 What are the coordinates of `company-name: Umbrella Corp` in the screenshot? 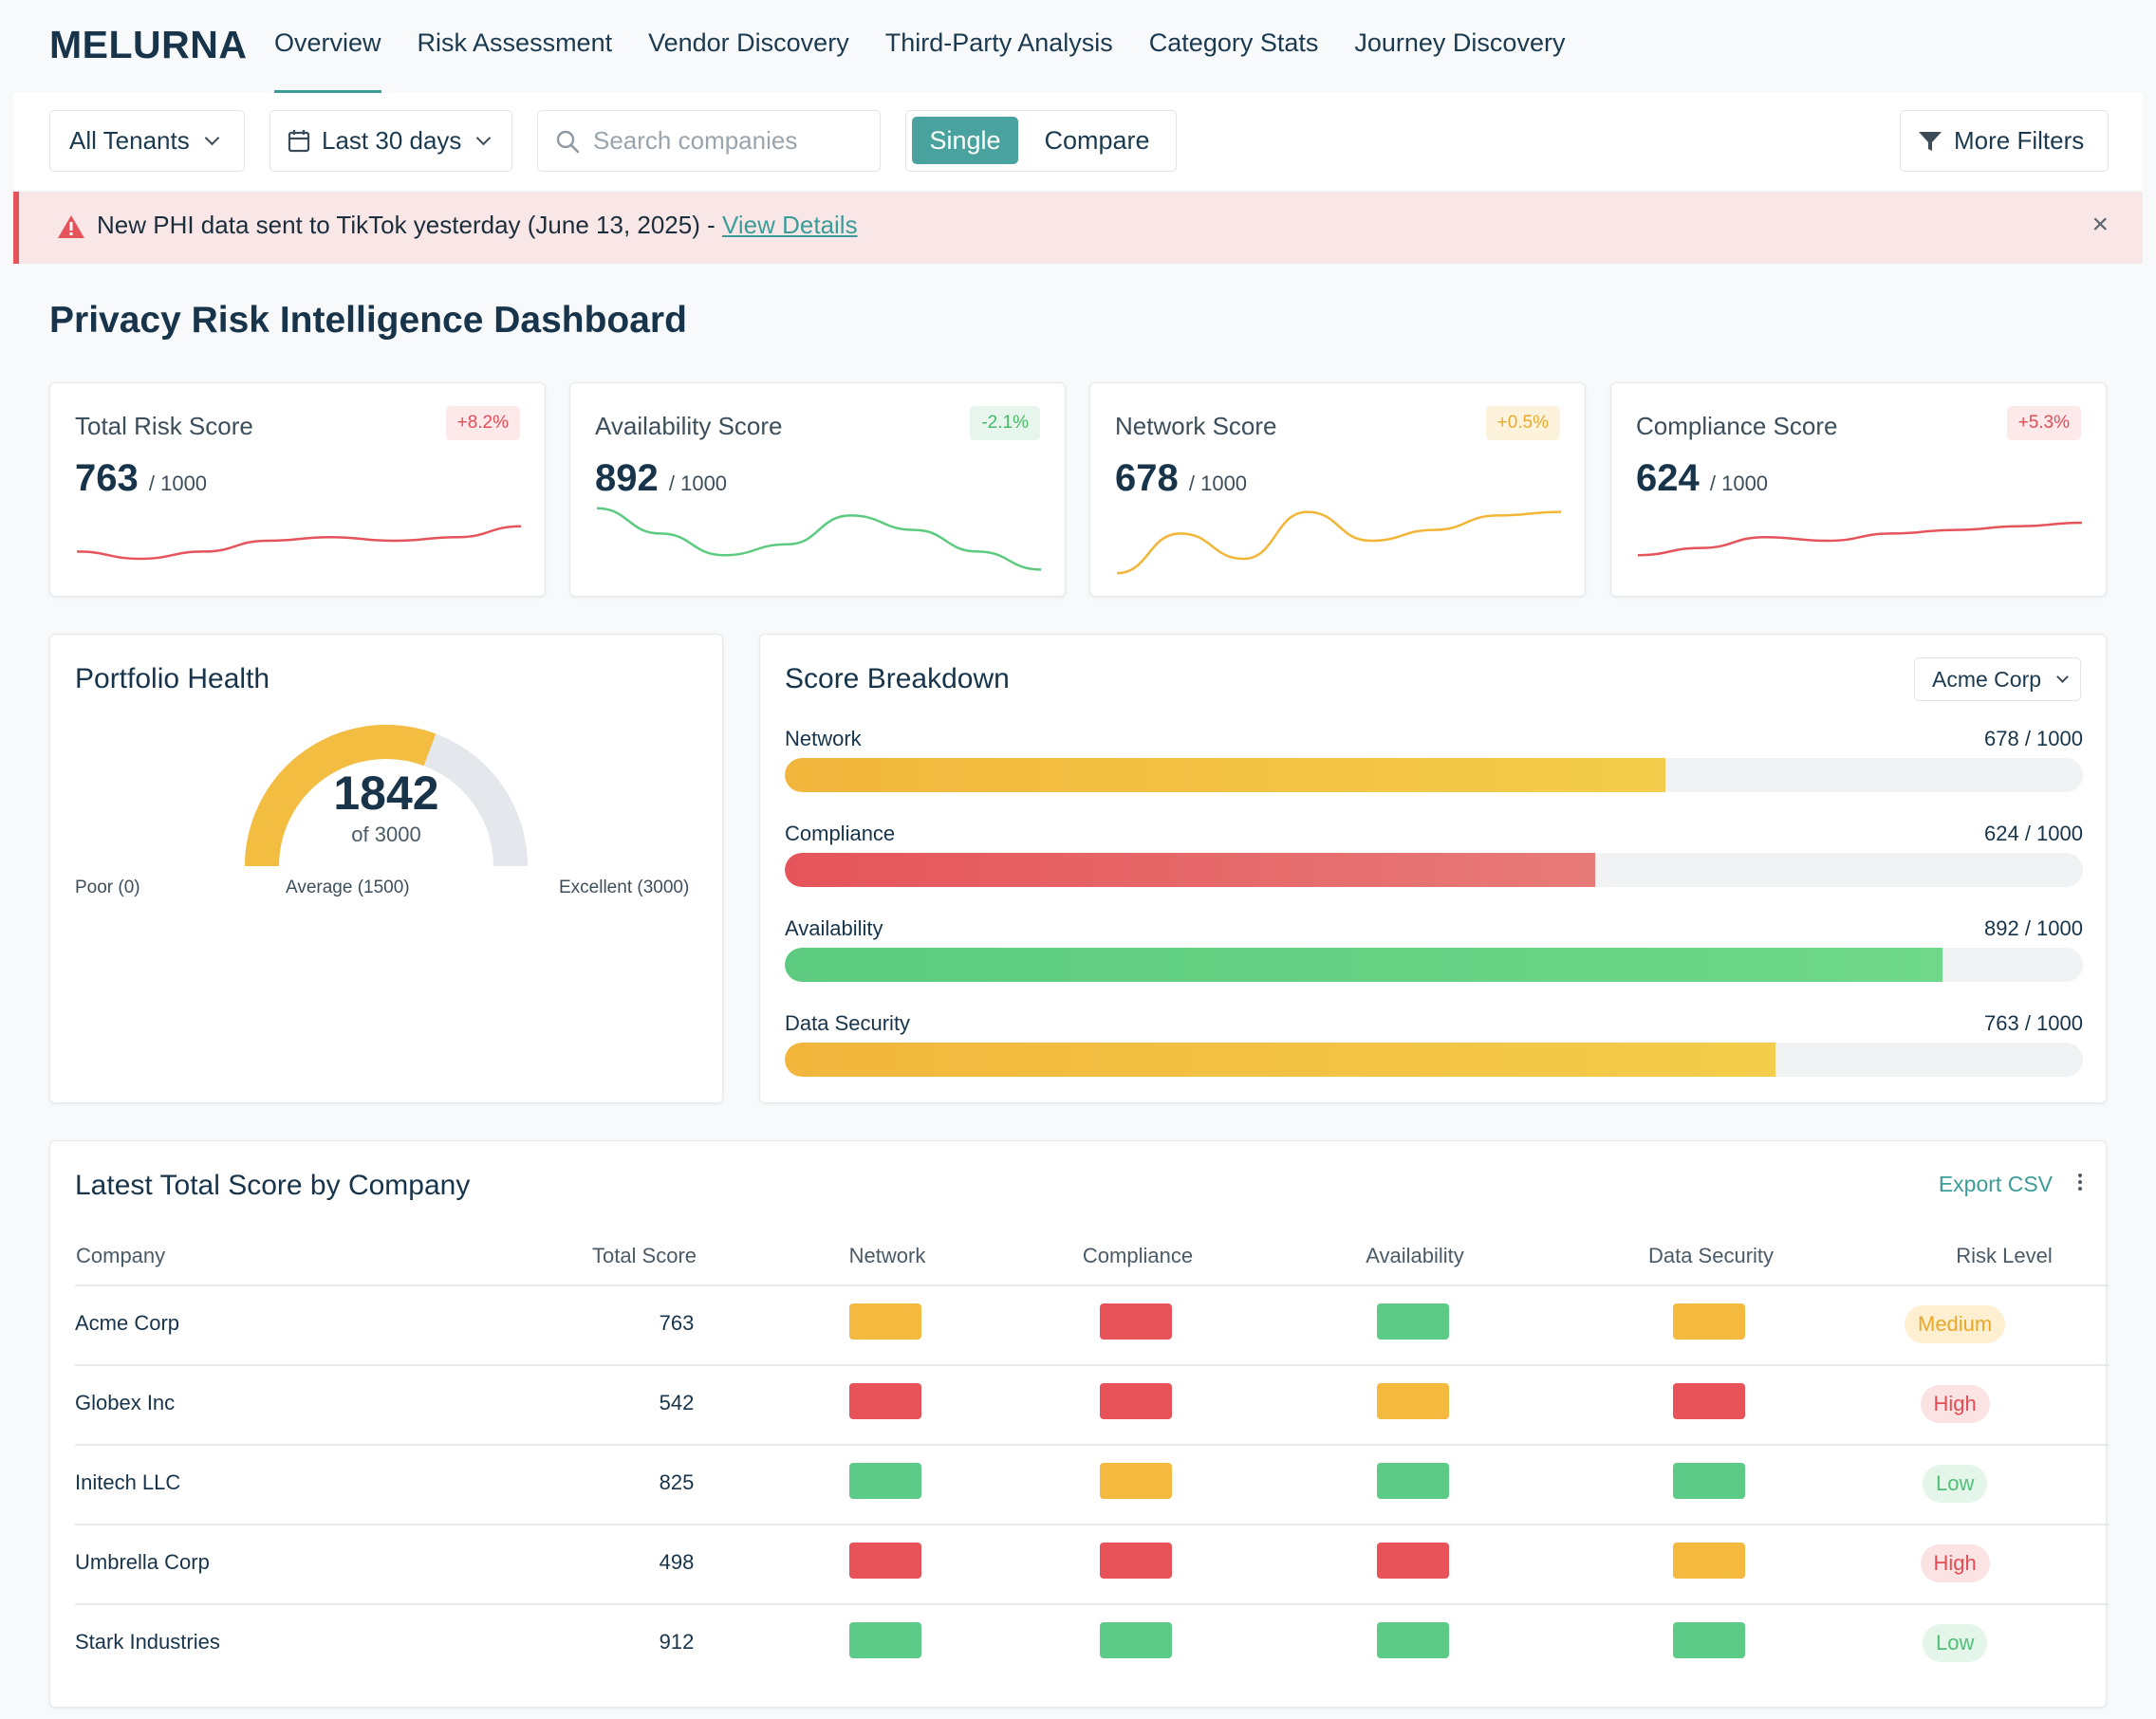 It's located at (142, 1562).